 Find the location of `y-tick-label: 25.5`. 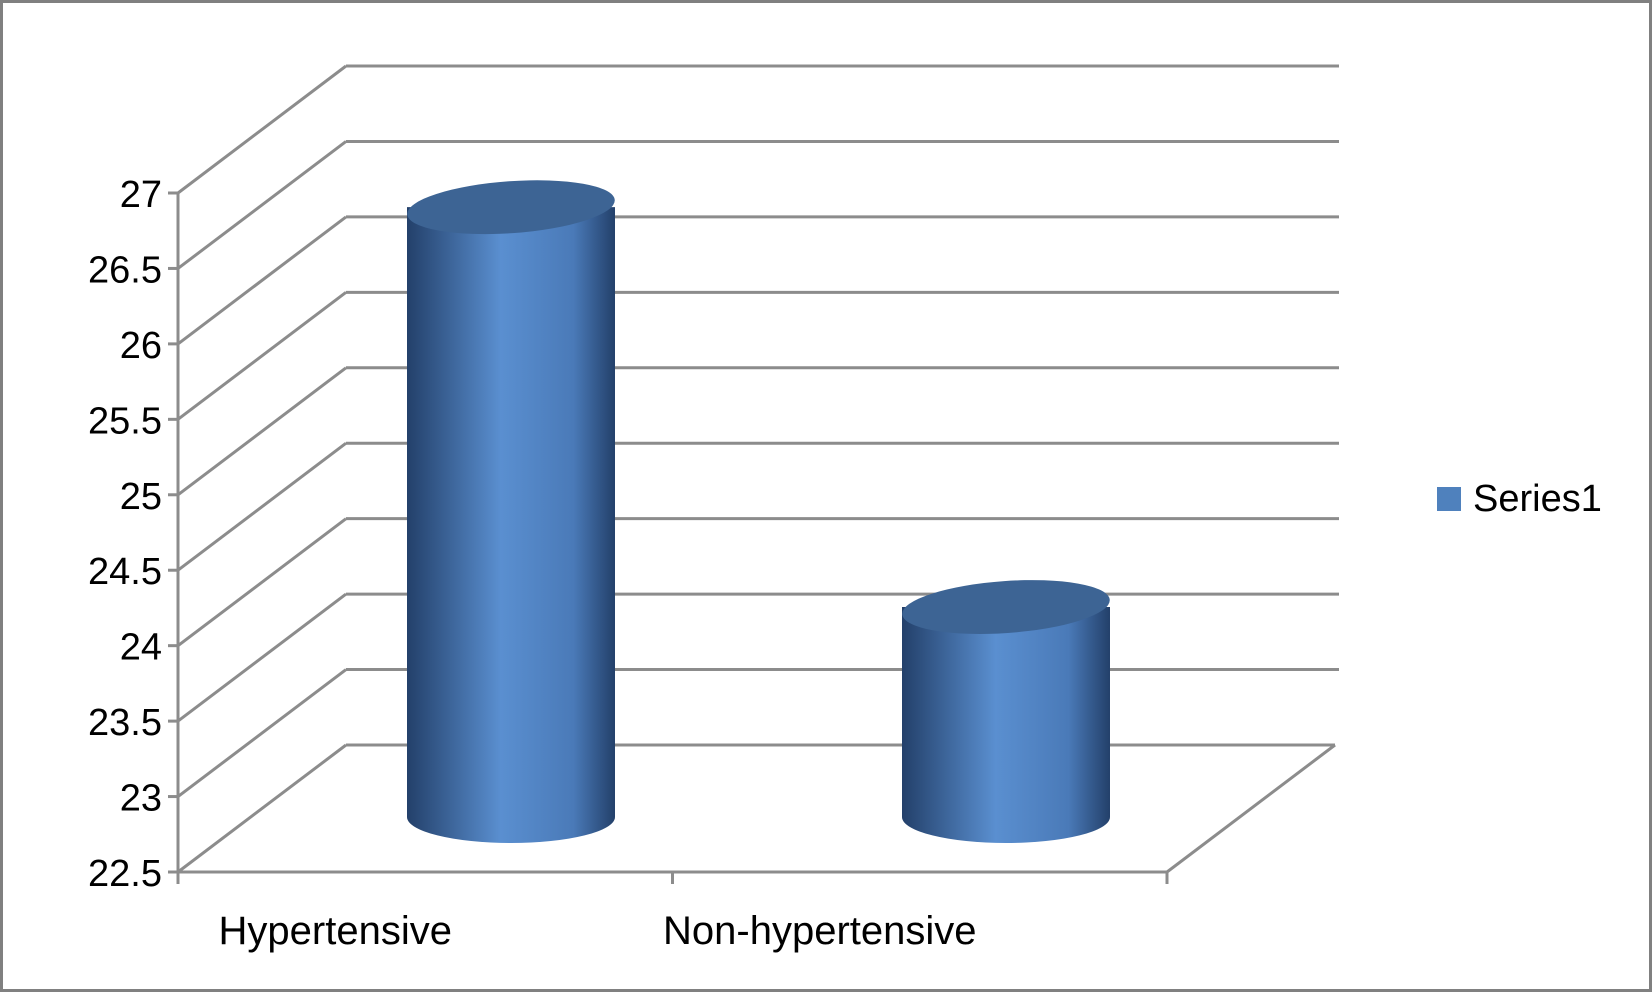

y-tick-label: 25.5 is located at coordinates (125, 421).